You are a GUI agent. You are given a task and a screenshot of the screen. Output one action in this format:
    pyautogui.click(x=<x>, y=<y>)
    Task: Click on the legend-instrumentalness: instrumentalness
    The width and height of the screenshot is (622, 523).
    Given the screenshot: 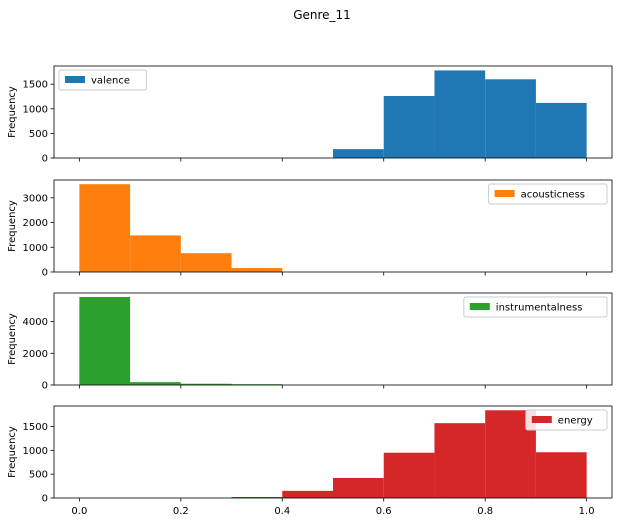 What is the action you would take?
    pyautogui.click(x=535, y=307)
    